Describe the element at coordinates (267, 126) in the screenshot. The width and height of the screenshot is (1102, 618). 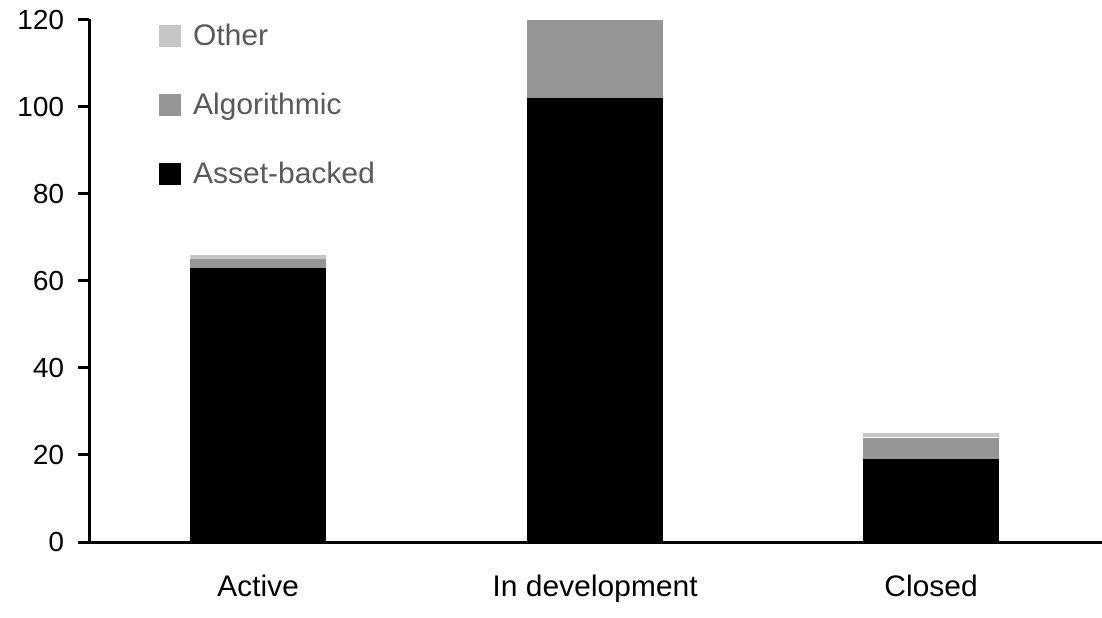
I see `legend: Other Algorithmic Asset-backed` at that location.